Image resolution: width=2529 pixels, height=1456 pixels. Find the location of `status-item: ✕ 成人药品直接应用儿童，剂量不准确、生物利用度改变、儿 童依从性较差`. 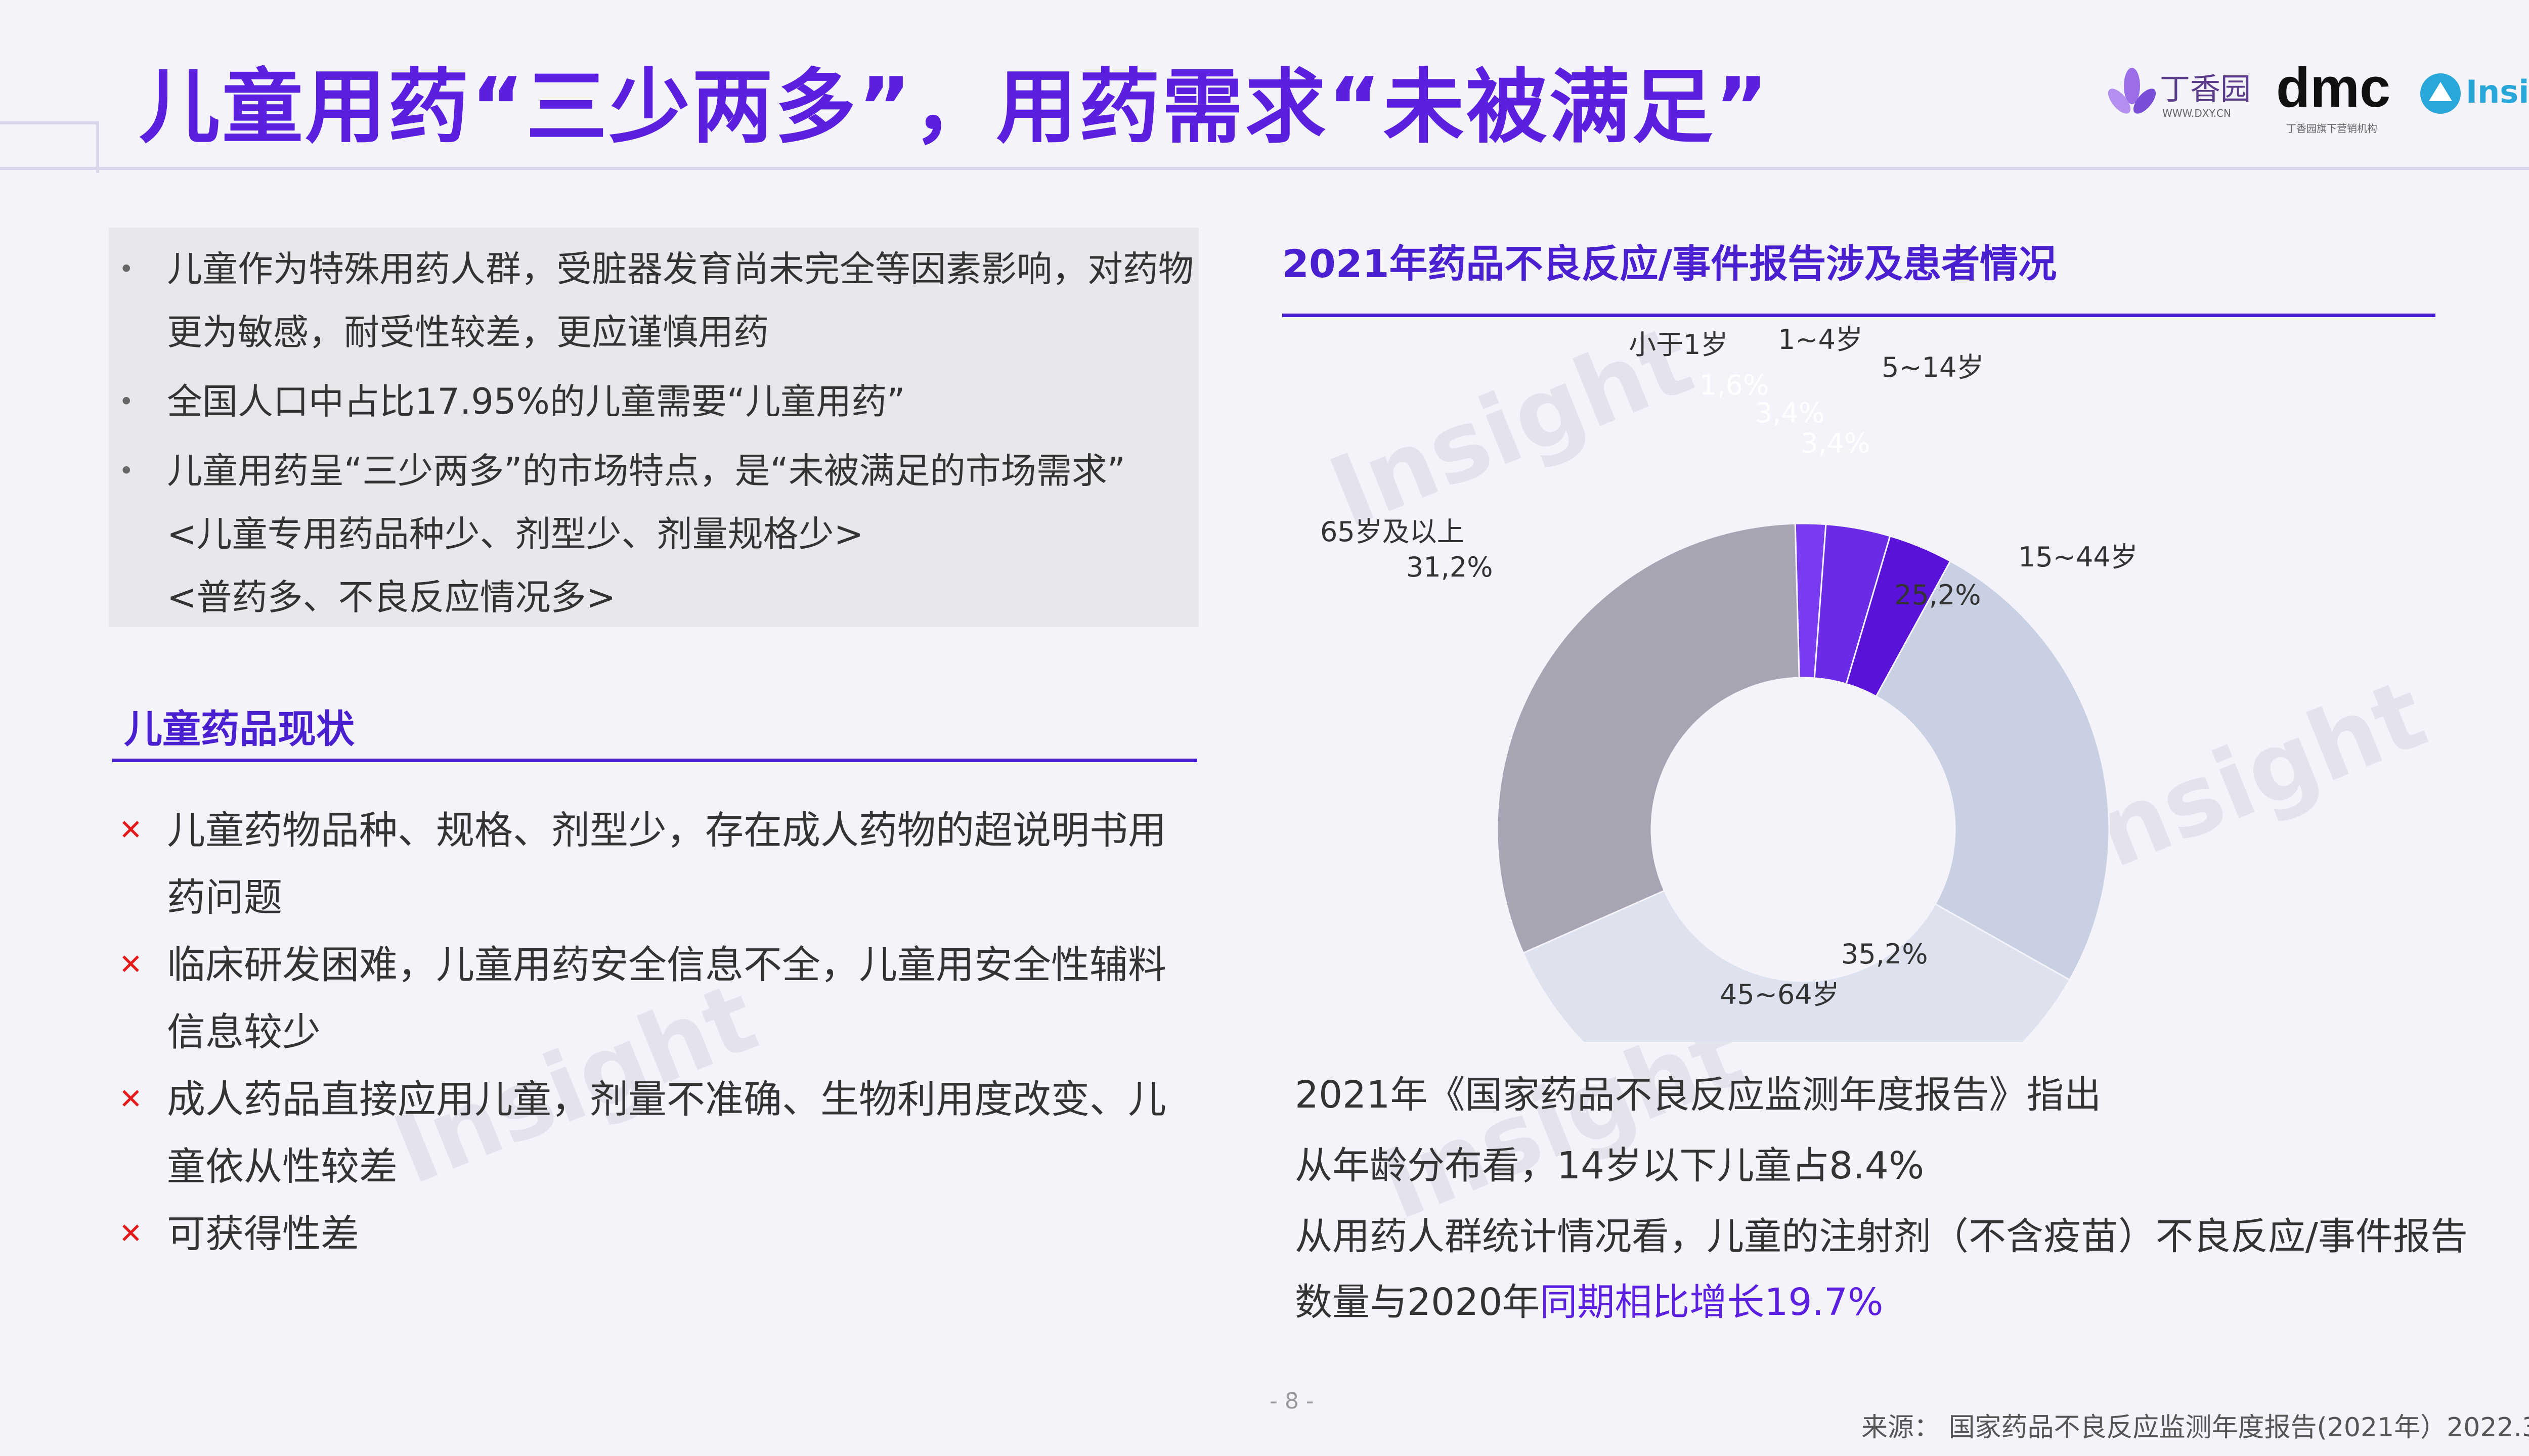

status-item: ✕ 成人药品直接应用儿童，剂量不准确、生物利用度改变、儿 童依从性较差 is located at coordinates (643, 1133).